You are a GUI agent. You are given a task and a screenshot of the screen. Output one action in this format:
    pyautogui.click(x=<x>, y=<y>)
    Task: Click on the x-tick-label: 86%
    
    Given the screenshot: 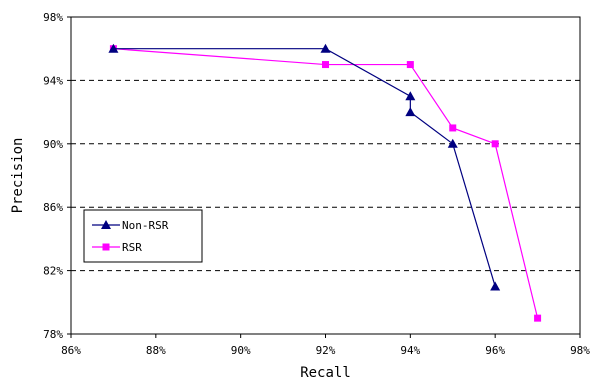 What is the action you would take?
    pyautogui.click(x=71, y=350)
    